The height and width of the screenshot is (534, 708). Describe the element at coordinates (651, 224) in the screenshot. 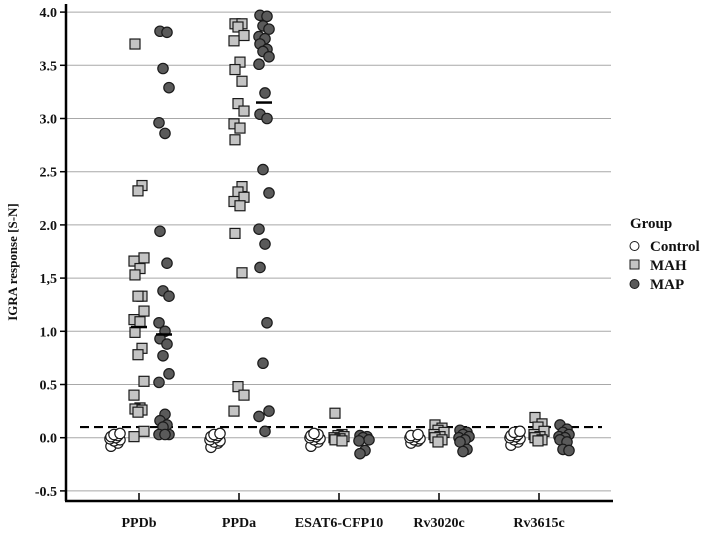

I see `legend-title: Group` at that location.